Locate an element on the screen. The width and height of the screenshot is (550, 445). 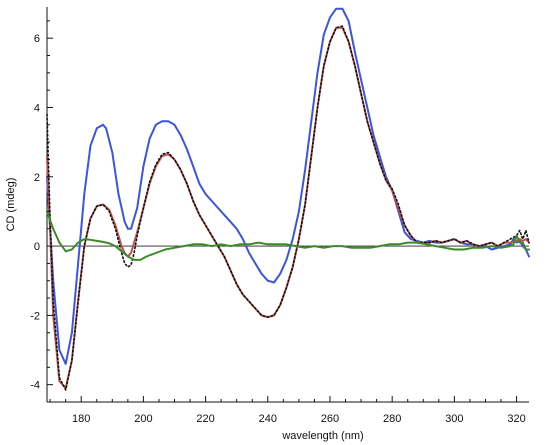
x-tick-label: 240 is located at coordinates (268, 419).